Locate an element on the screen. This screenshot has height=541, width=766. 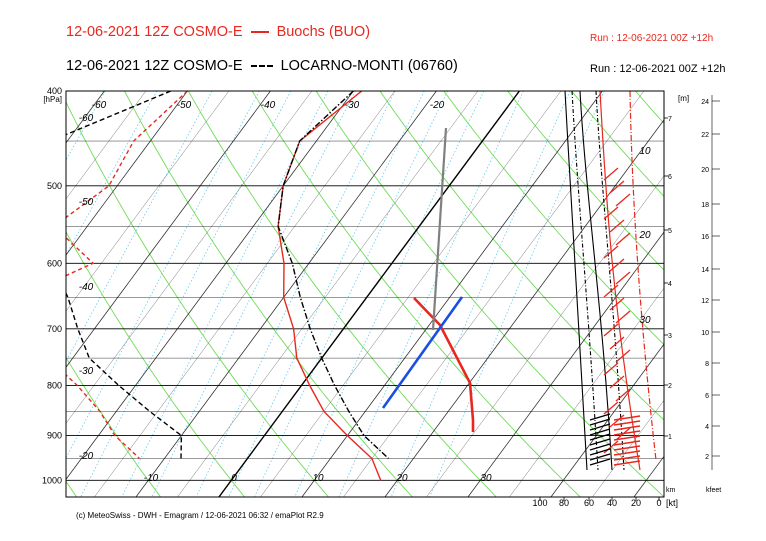
height-tick-label: 6 is located at coordinates (670, 177).